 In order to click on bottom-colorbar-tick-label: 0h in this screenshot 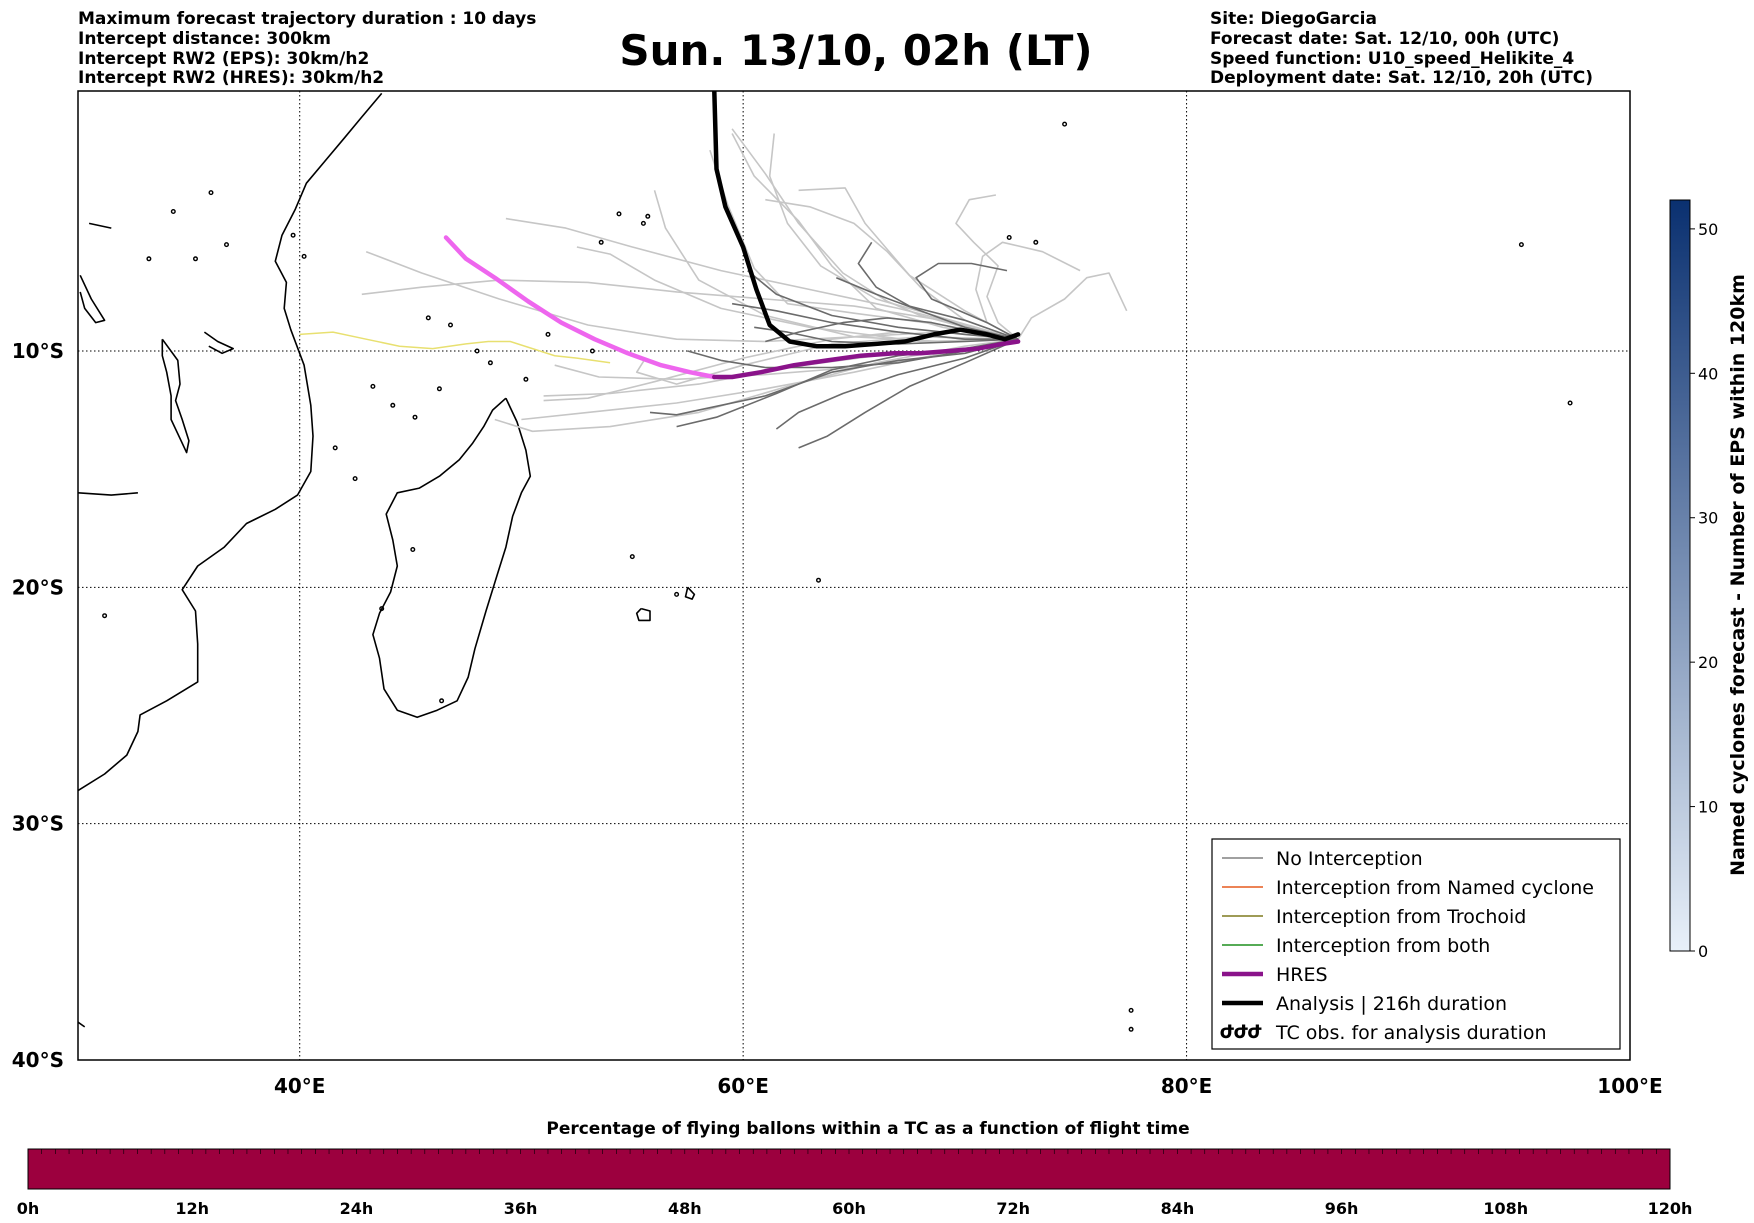, I will do `click(28, 1208)`.